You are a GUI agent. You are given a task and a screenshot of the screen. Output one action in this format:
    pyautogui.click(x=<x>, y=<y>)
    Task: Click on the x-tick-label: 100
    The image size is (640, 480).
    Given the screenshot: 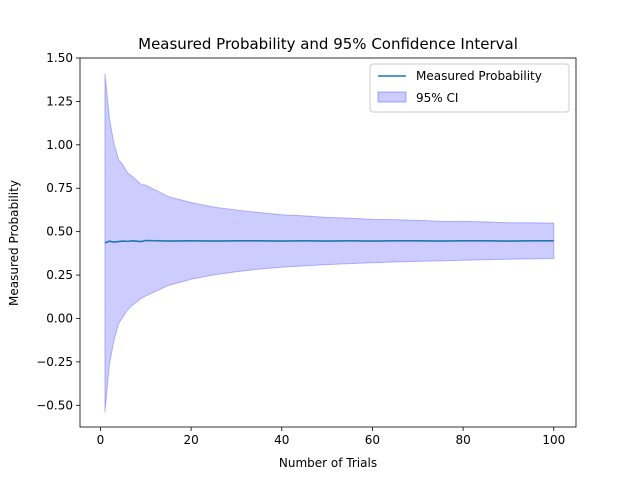 What is the action you would take?
    pyautogui.click(x=553, y=440)
    